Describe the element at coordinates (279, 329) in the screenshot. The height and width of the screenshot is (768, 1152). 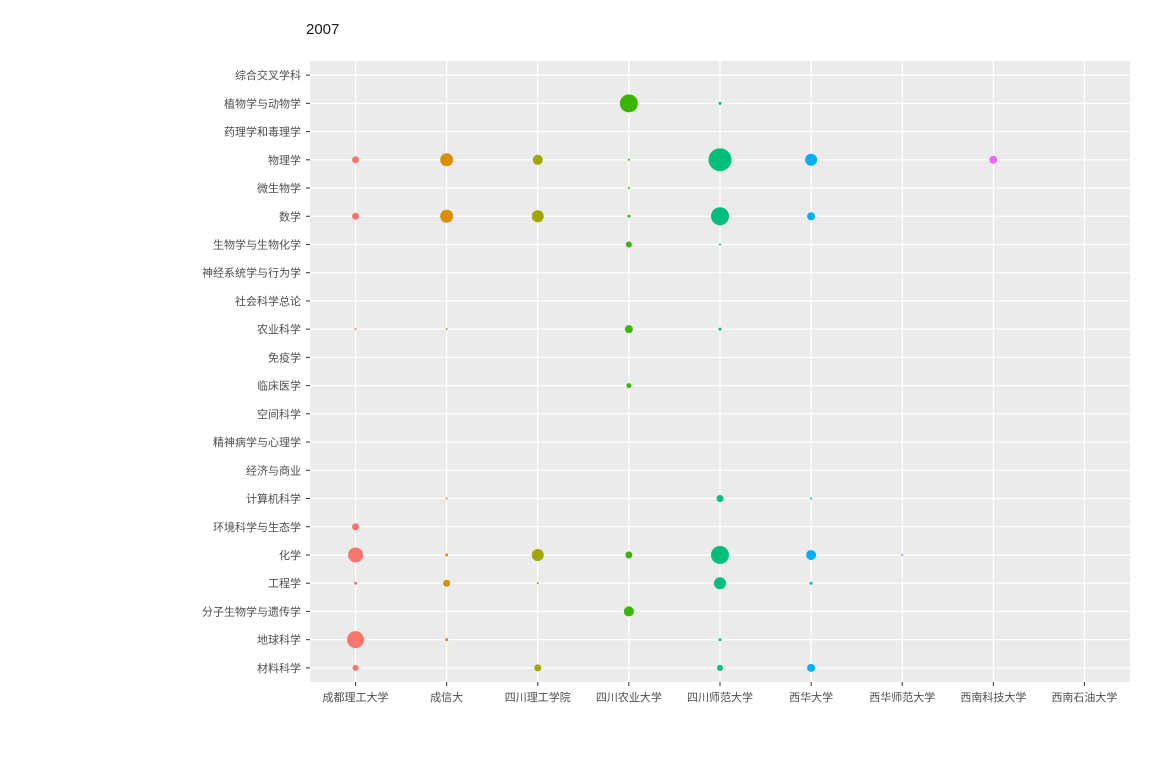
I see `y-axis-label: 农业科学` at that location.